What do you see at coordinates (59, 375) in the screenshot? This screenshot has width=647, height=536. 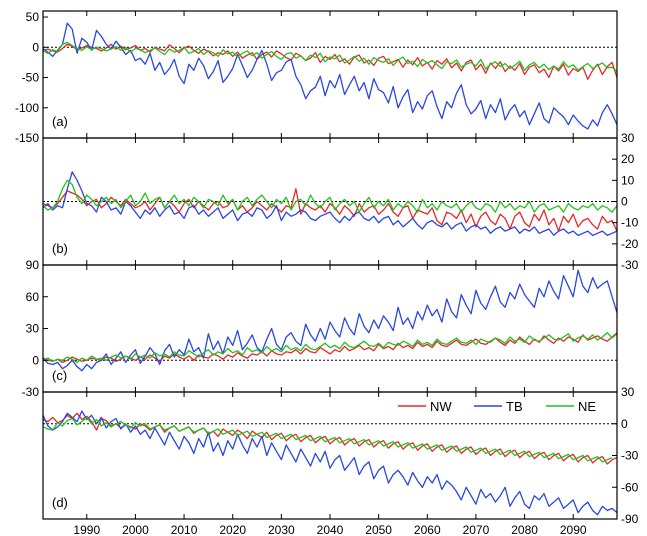 I see `panel-label: (c)` at bounding box center [59, 375].